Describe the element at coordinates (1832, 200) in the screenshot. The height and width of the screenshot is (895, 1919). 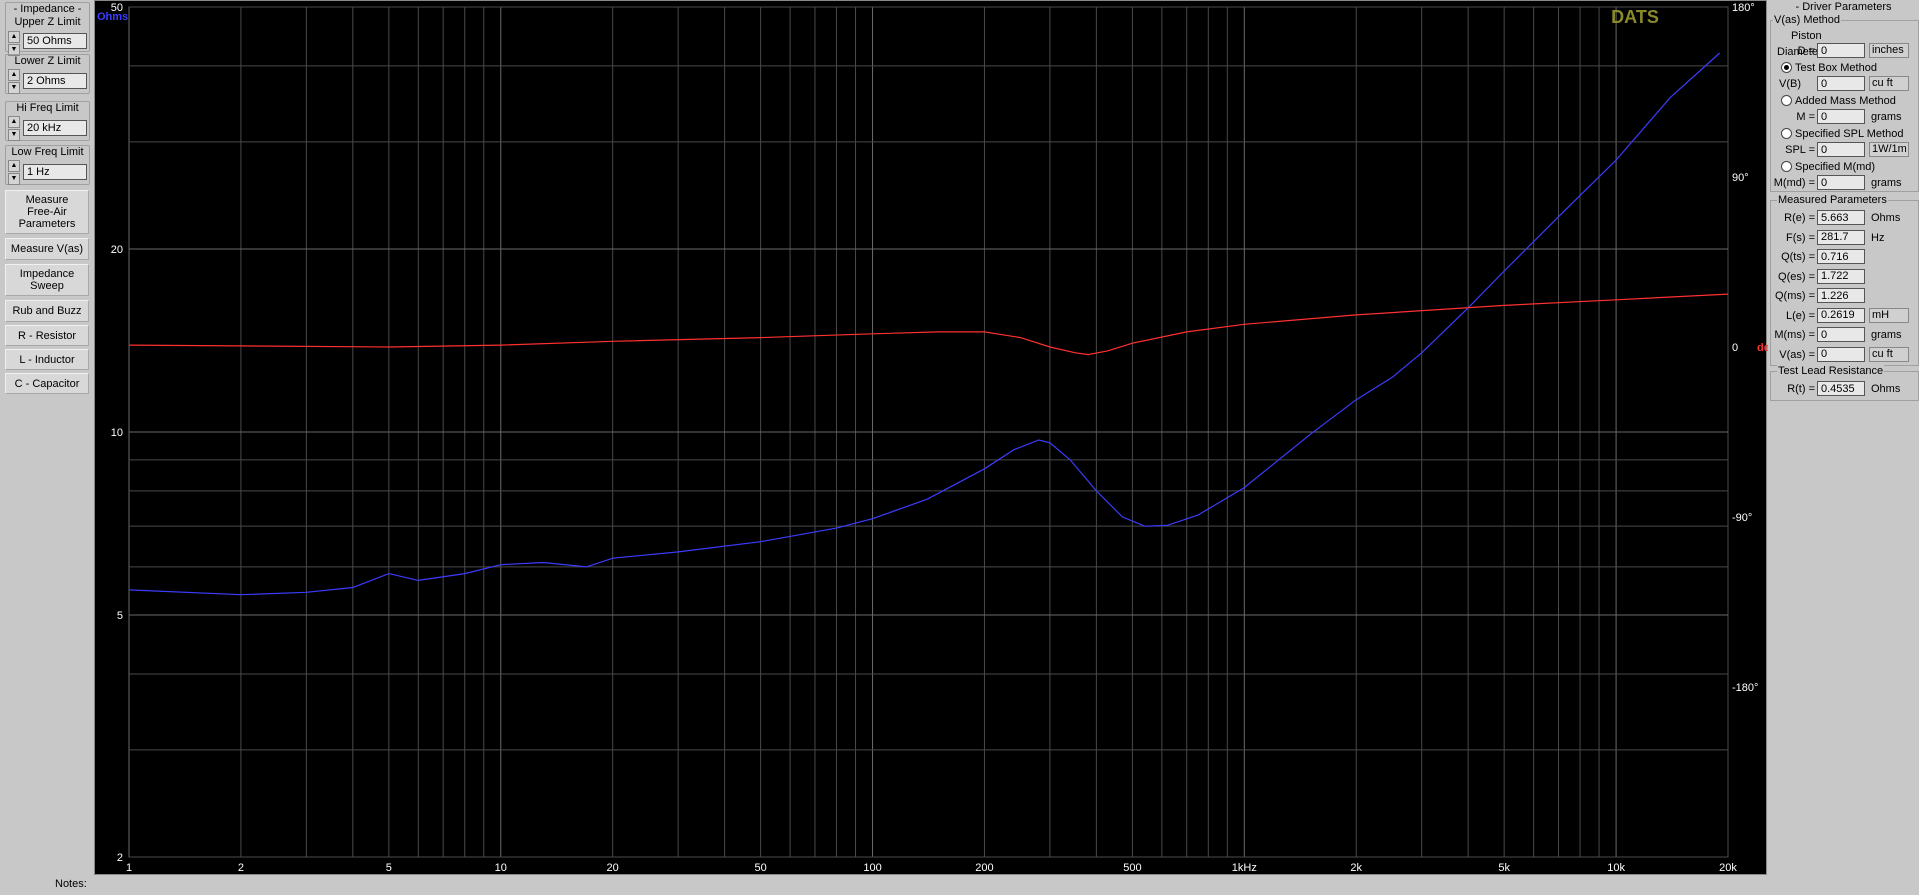
I see `measured-parameters-label: Measured Parameters` at that location.